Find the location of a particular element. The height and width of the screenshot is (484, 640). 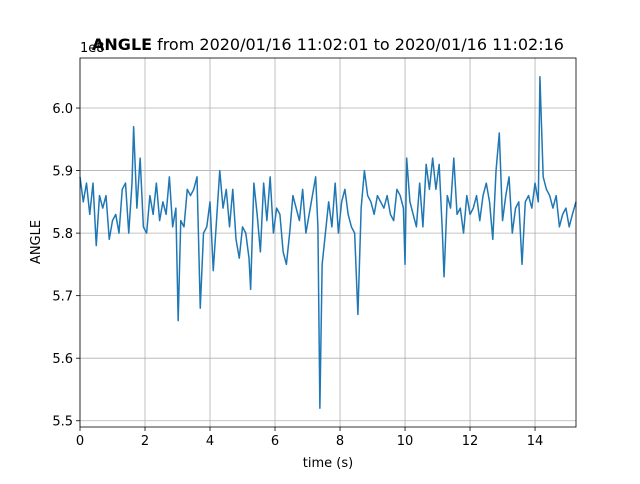

title-bold: ANGLE is located at coordinates (122, 44).